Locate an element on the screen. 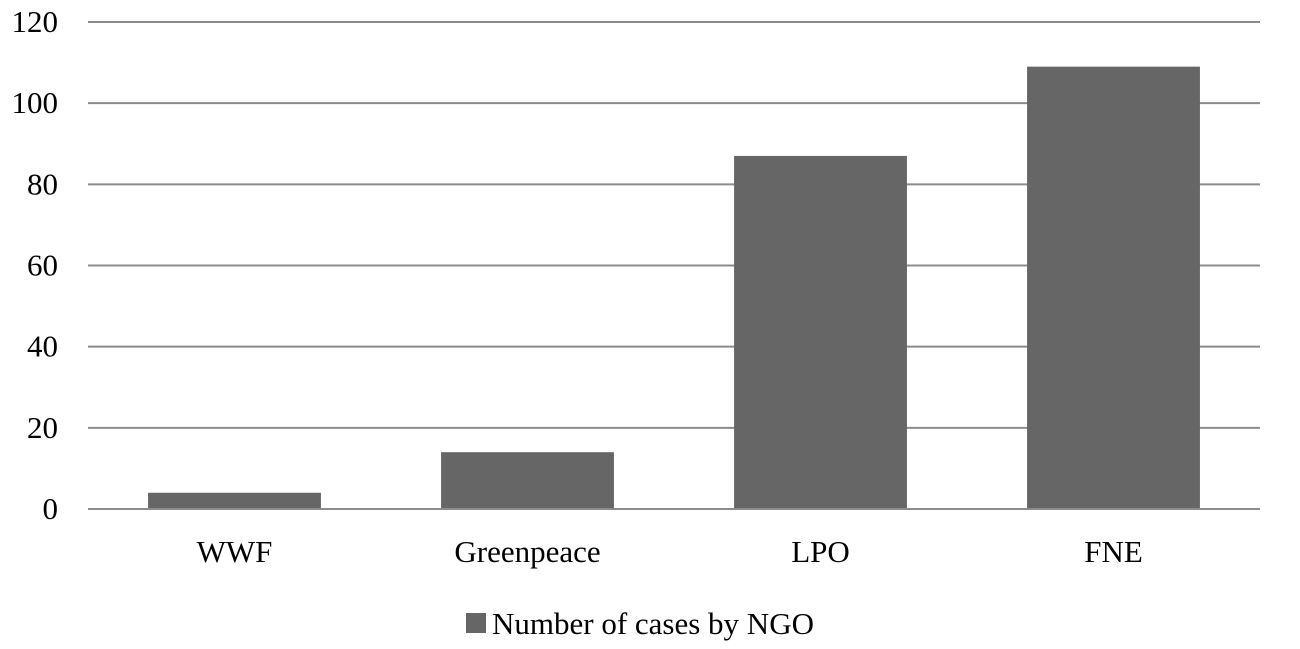  y-tick-label: 40 is located at coordinates (42, 346).